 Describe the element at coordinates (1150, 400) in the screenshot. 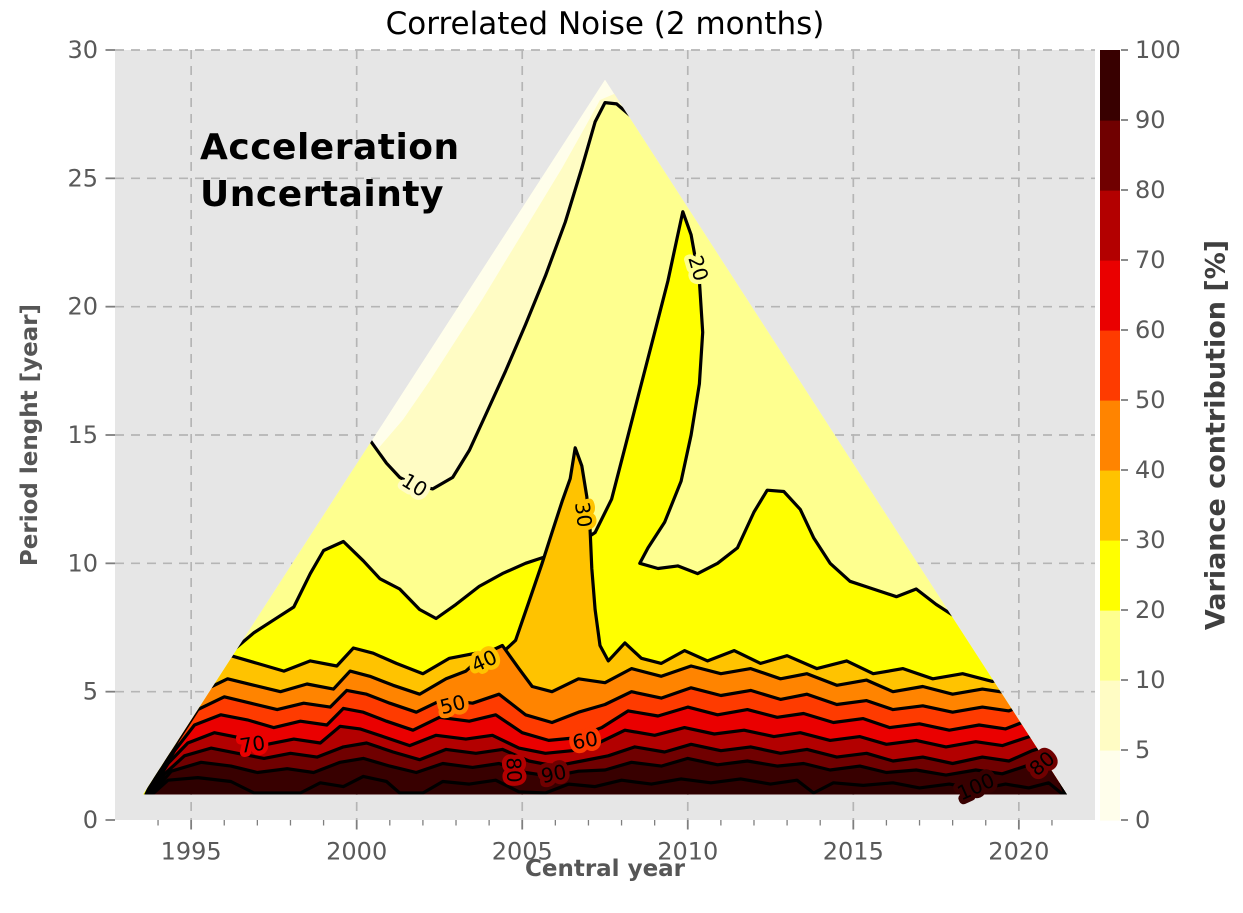

I see `colorbar-tick-label: 50` at that location.